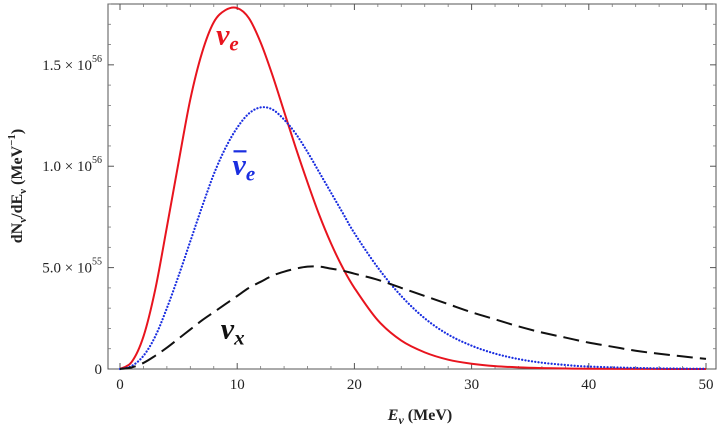 The height and width of the screenshot is (432, 718). I want to click on x-tick-label: 50, so click(706, 385).